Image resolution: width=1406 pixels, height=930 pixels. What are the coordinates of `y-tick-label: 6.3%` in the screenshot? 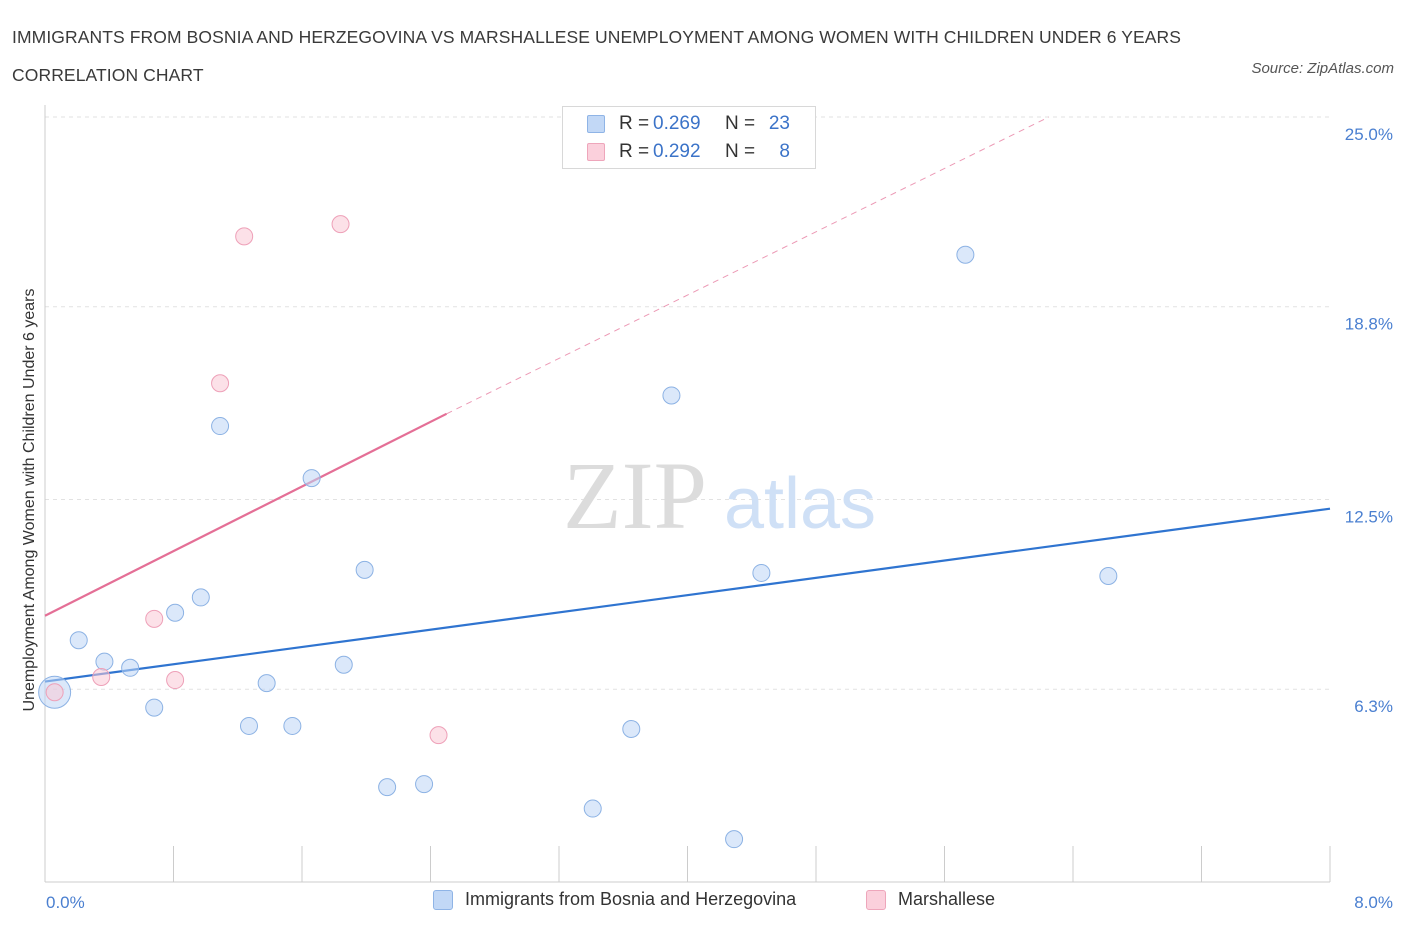 It's located at (1373, 706).